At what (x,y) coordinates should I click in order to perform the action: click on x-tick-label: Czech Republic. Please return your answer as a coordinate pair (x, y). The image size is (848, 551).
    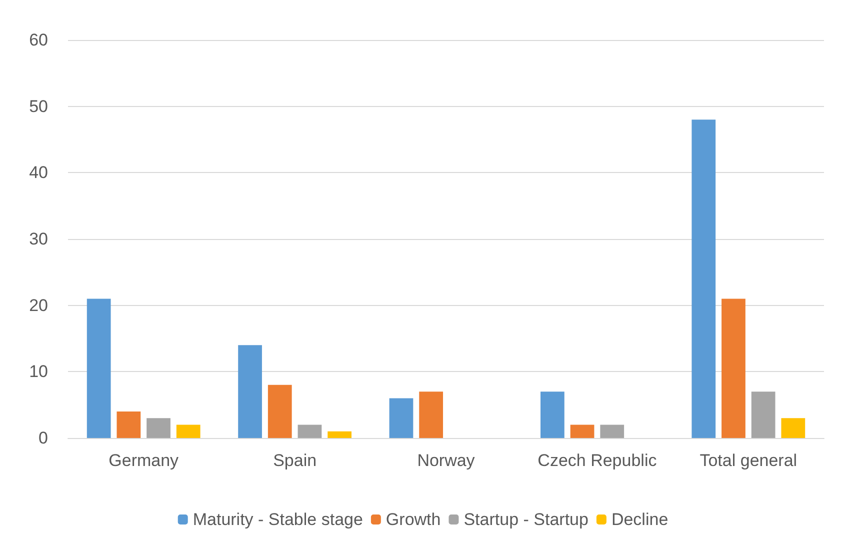
    Looking at the image, I should click on (598, 460).